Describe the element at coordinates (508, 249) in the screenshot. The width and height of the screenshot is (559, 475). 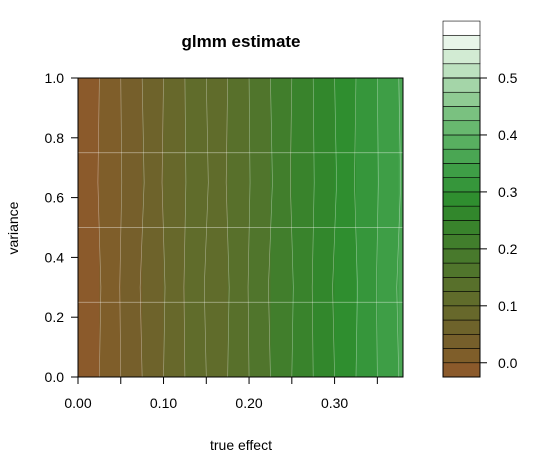
I see `colorbar-tick-label: 0.2` at that location.